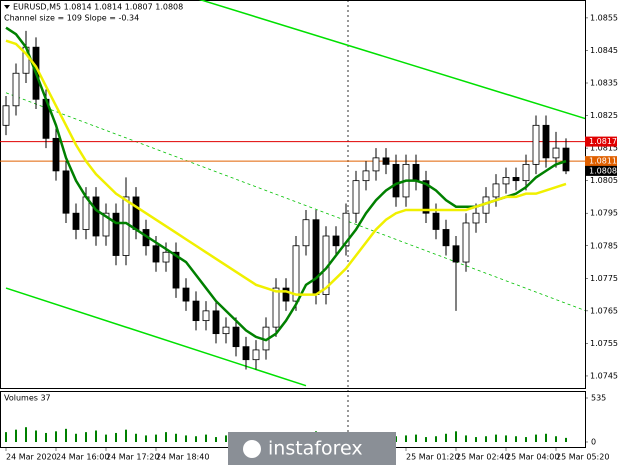 The image size is (620, 465). I want to click on x-tick-label: 24 Mar 2020, so click(31, 457).